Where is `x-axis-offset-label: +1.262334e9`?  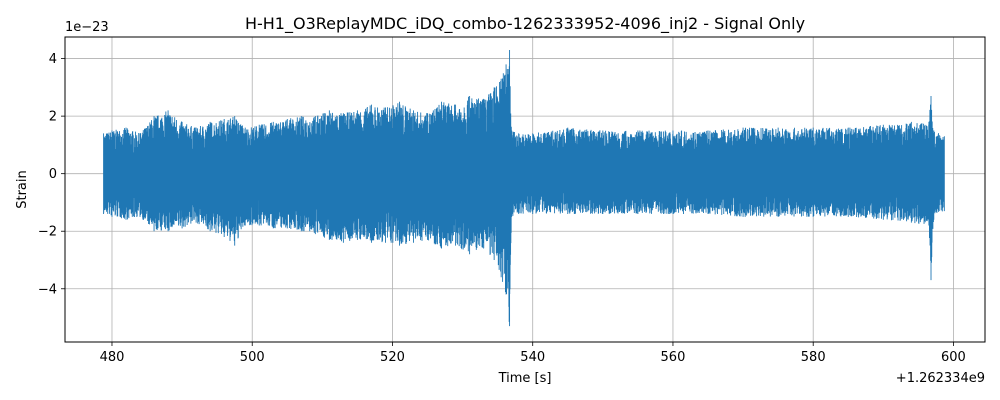 x-axis-offset-label: +1.262334e9 is located at coordinates (940, 378).